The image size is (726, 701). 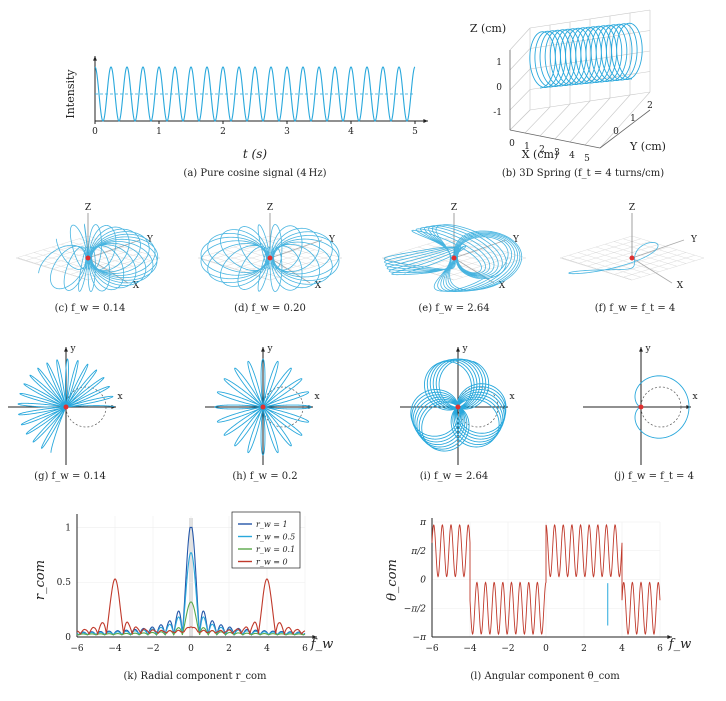 What do you see at coordinates (275, 537) in the screenshot?
I see `k-legend-label: r_w = 0.5` at bounding box center [275, 537].